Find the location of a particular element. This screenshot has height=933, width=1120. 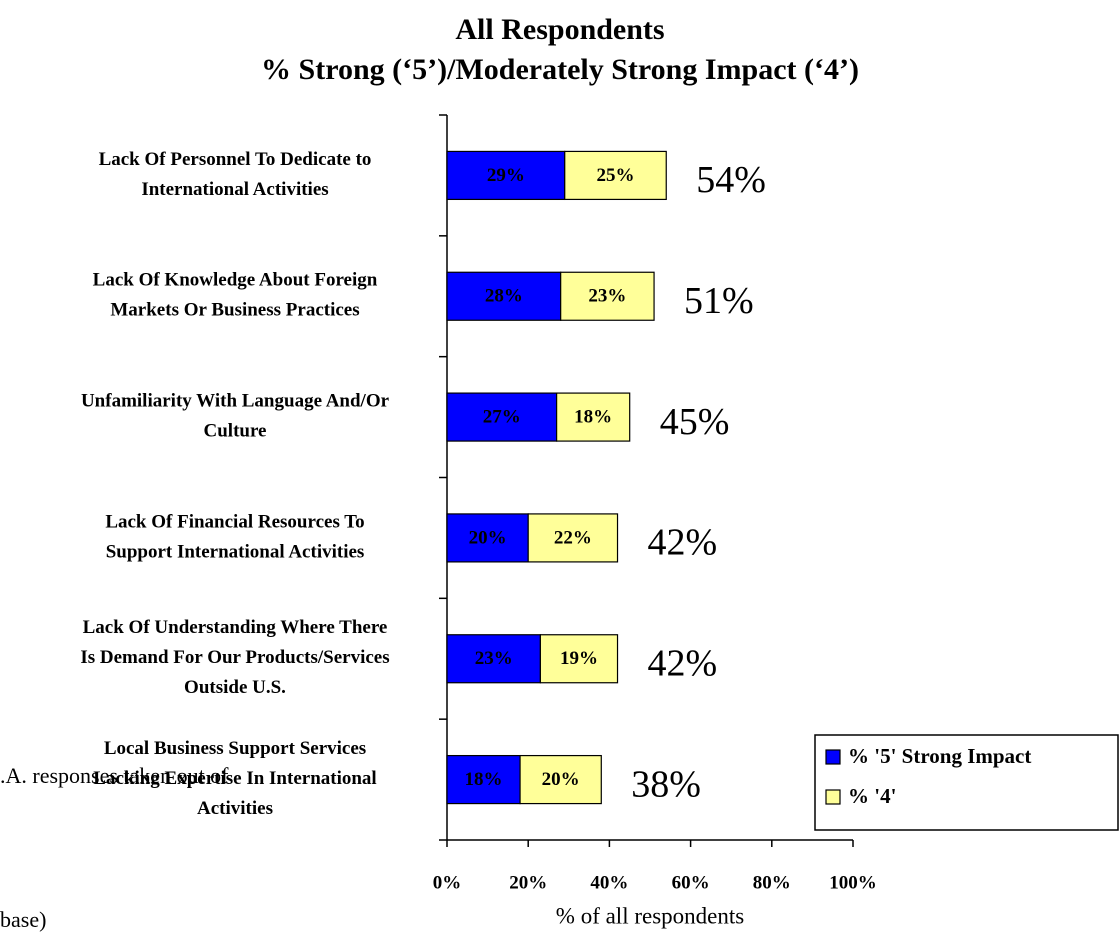

total-label: 38% is located at coordinates (666, 784).